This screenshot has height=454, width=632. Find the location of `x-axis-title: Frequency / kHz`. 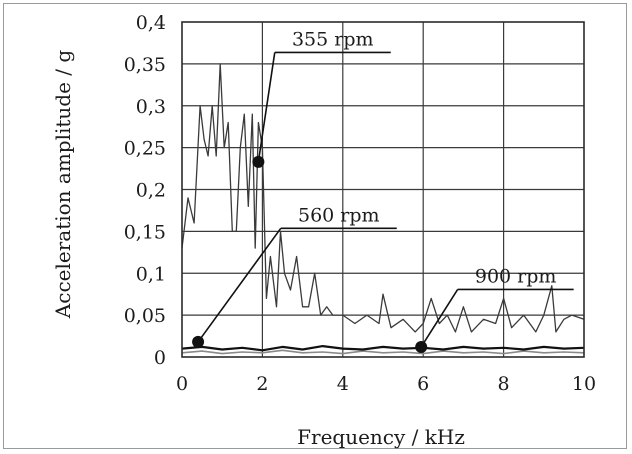

x-axis-title: Frequency / kHz is located at coordinates (381, 437).